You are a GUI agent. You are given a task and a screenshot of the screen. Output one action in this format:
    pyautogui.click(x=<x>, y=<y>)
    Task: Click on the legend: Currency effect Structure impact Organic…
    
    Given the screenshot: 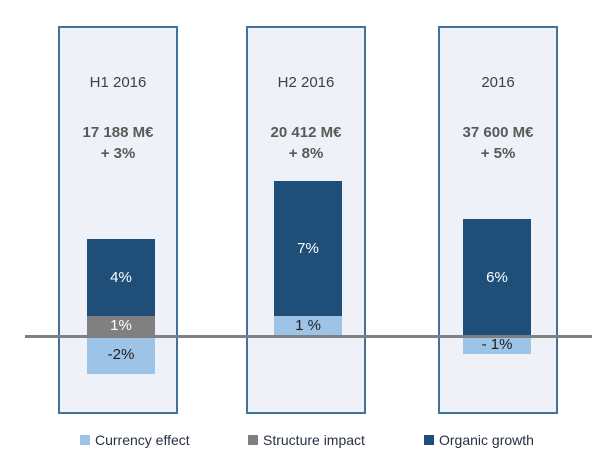 What is the action you would take?
    pyautogui.click(x=300, y=443)
    